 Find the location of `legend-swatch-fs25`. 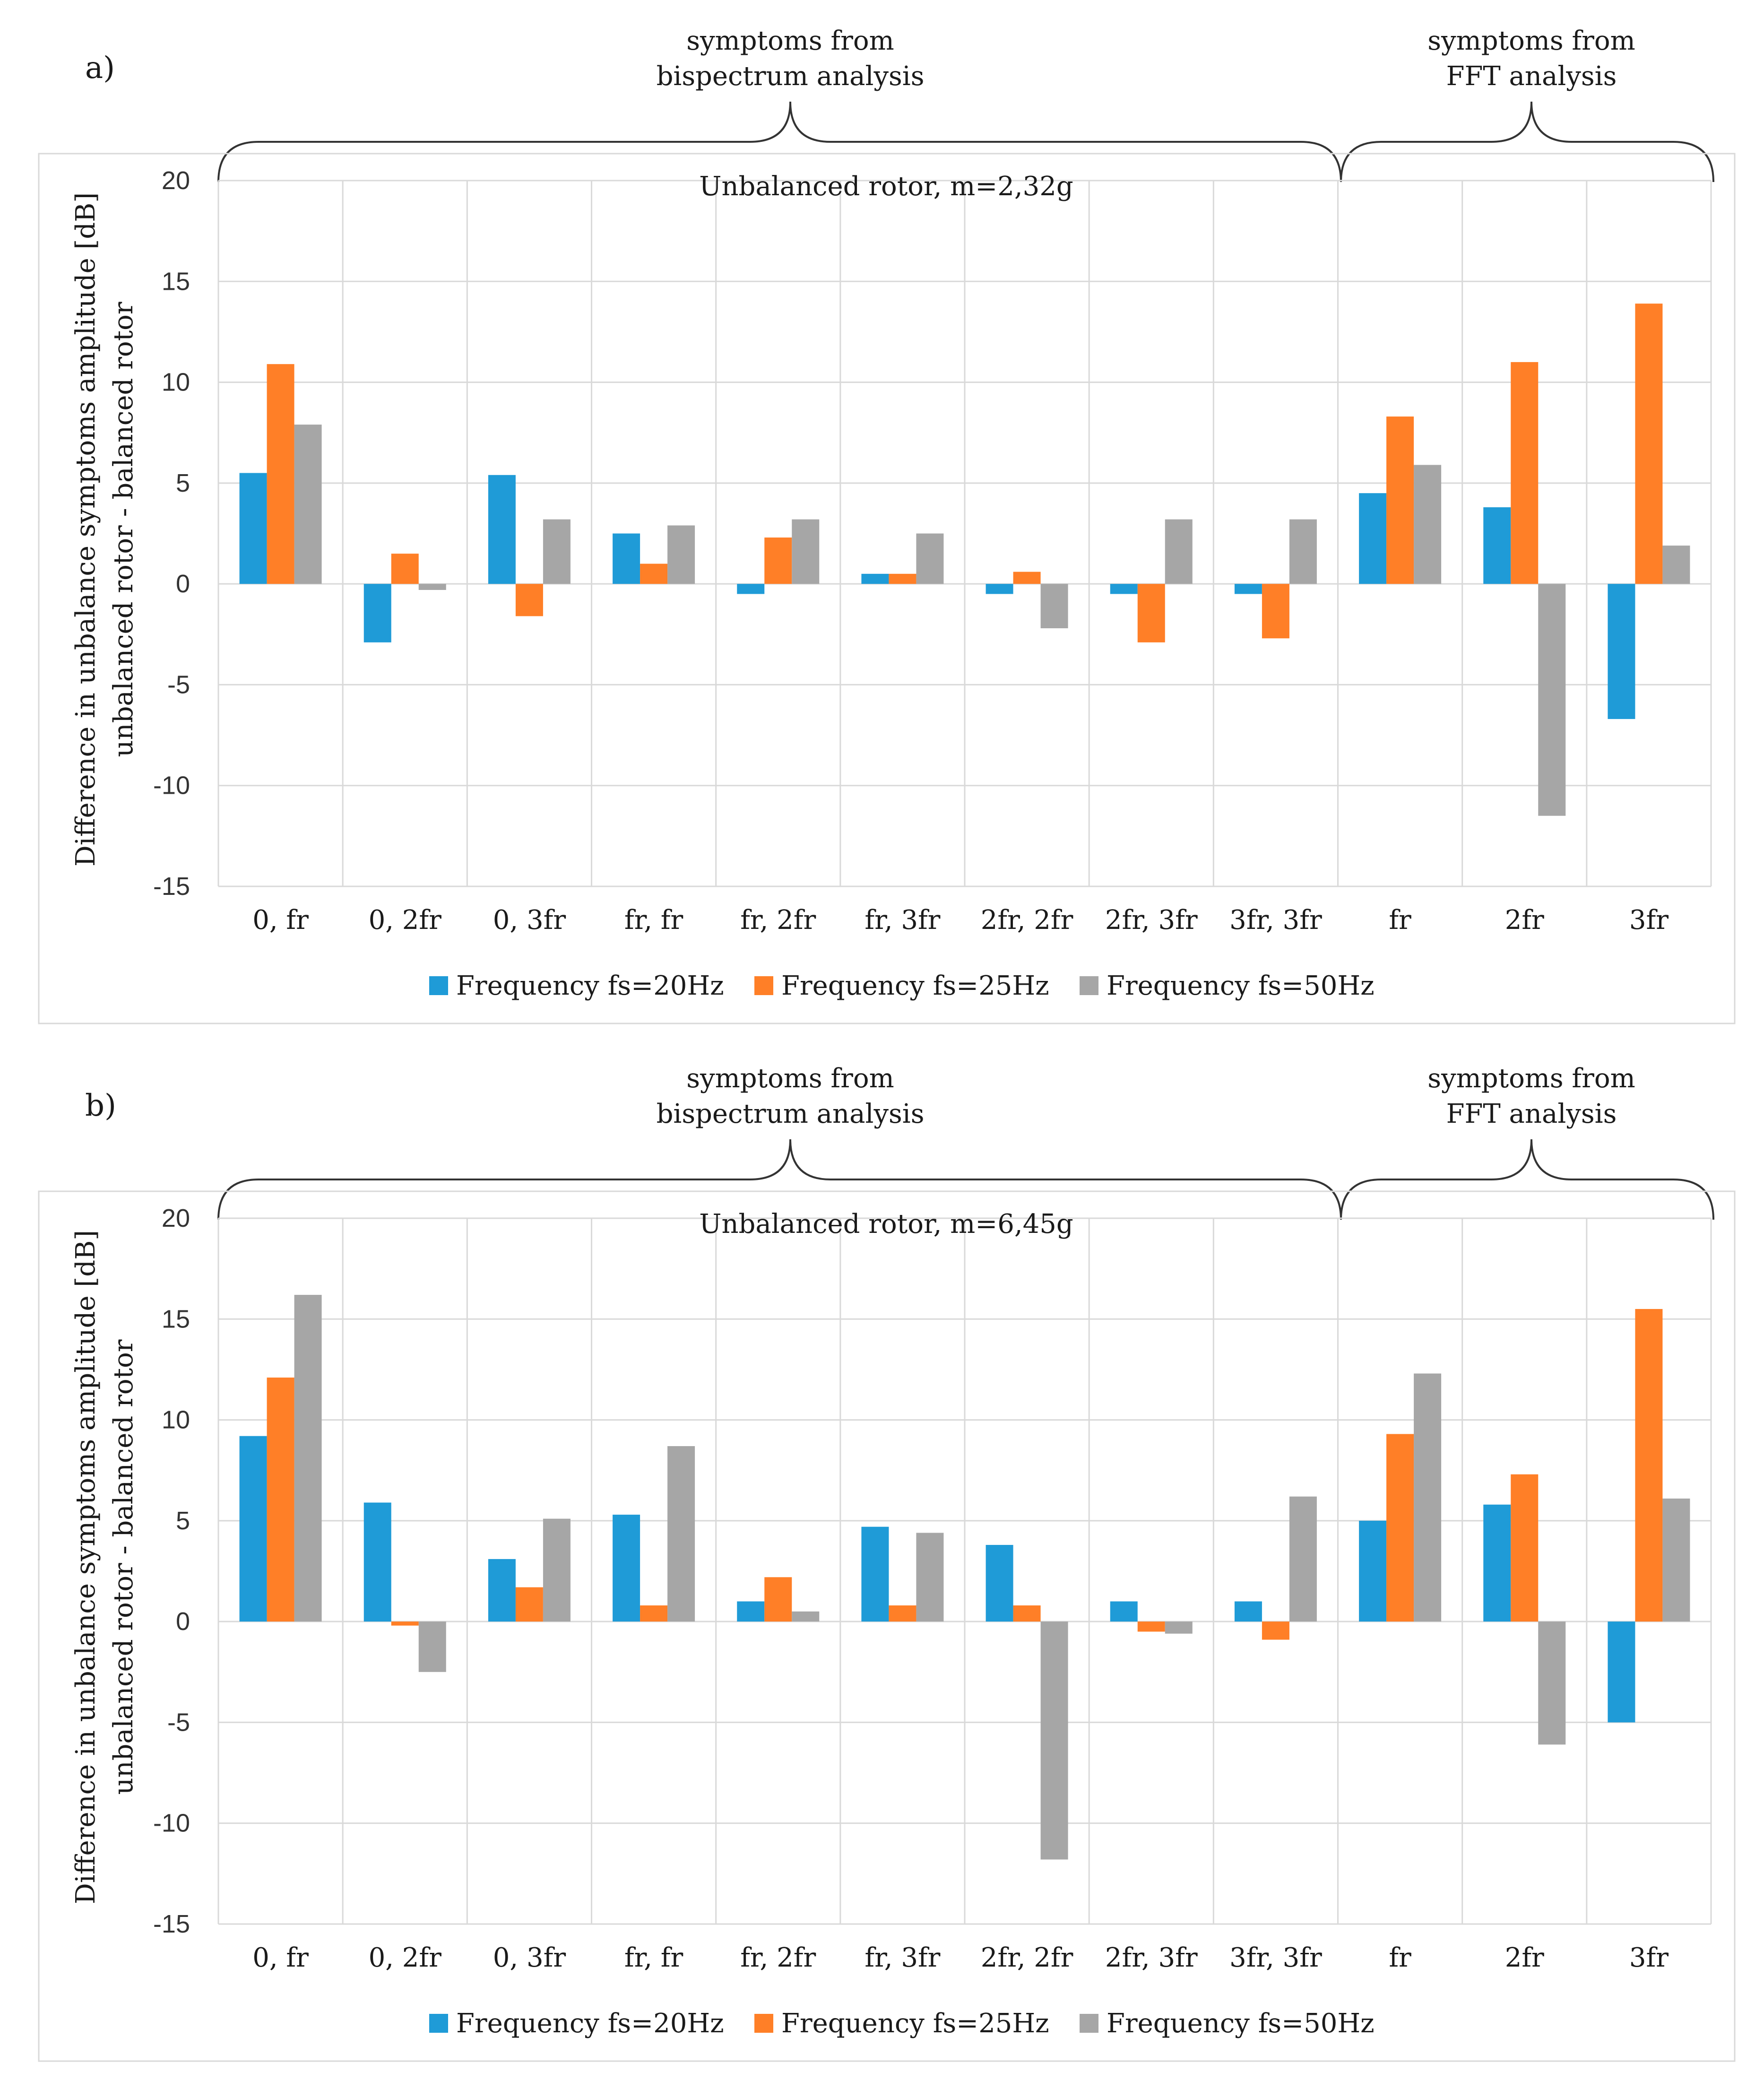

legend-swatch-fs25 is located at coordinates (763, 985).